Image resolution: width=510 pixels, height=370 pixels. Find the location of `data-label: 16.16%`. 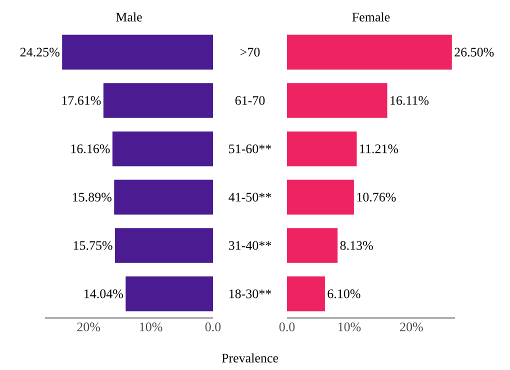

data-label: 16.16% is located at coordinates (90, 149).